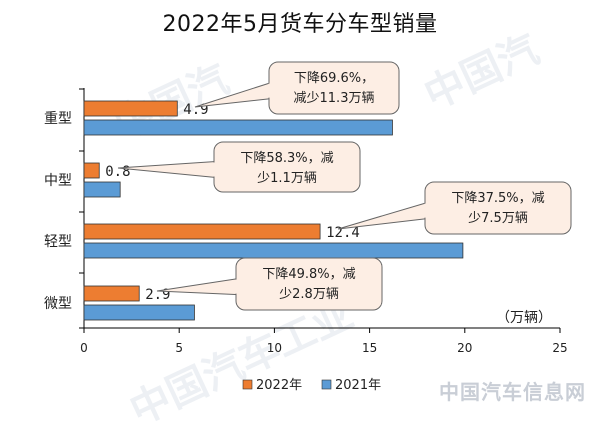  What do you see at coordinates (117, 172) in the screenshot?
I see `data-label: 0.8` at bounding box center [117, 172].